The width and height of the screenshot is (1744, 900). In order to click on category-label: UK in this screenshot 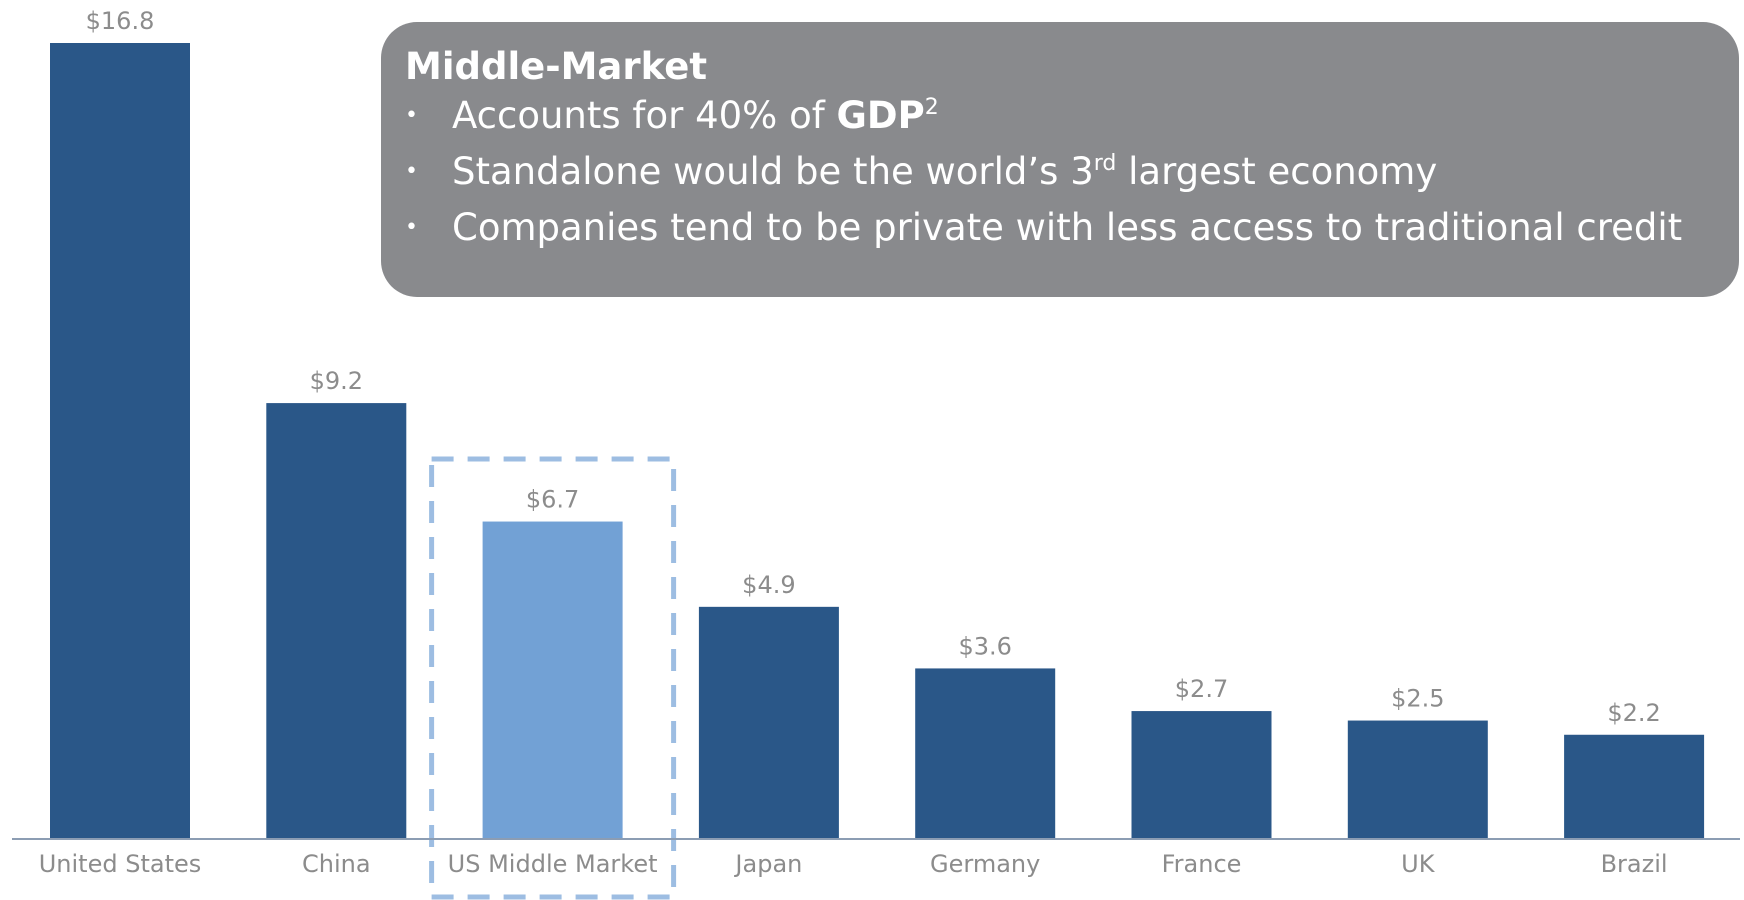, I will do `click(1418, 864)`.